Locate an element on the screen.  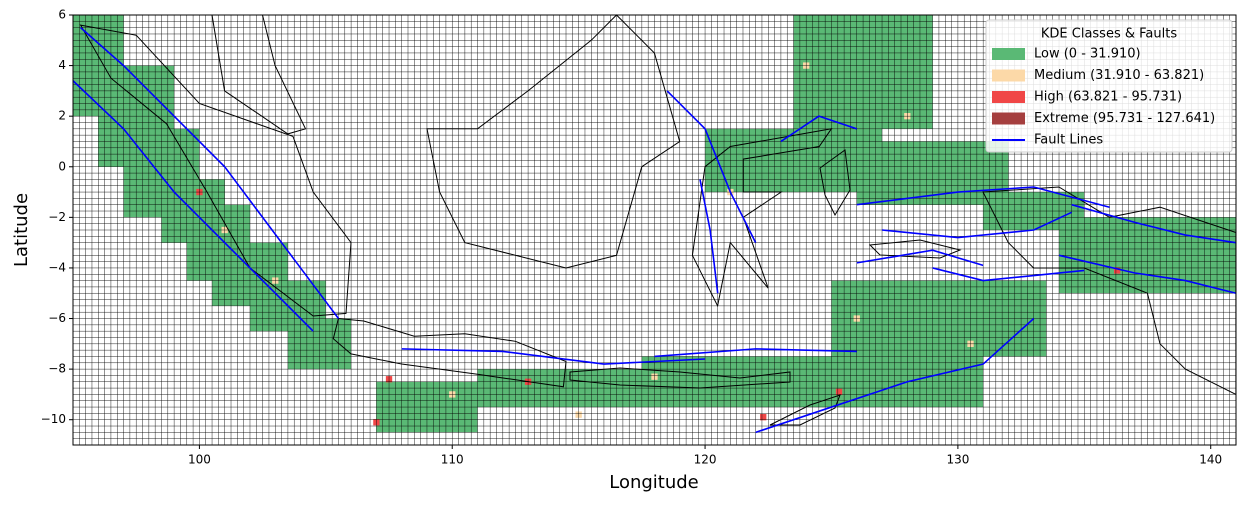
y-tick-label: 4 is located at coordinates (62, 65).